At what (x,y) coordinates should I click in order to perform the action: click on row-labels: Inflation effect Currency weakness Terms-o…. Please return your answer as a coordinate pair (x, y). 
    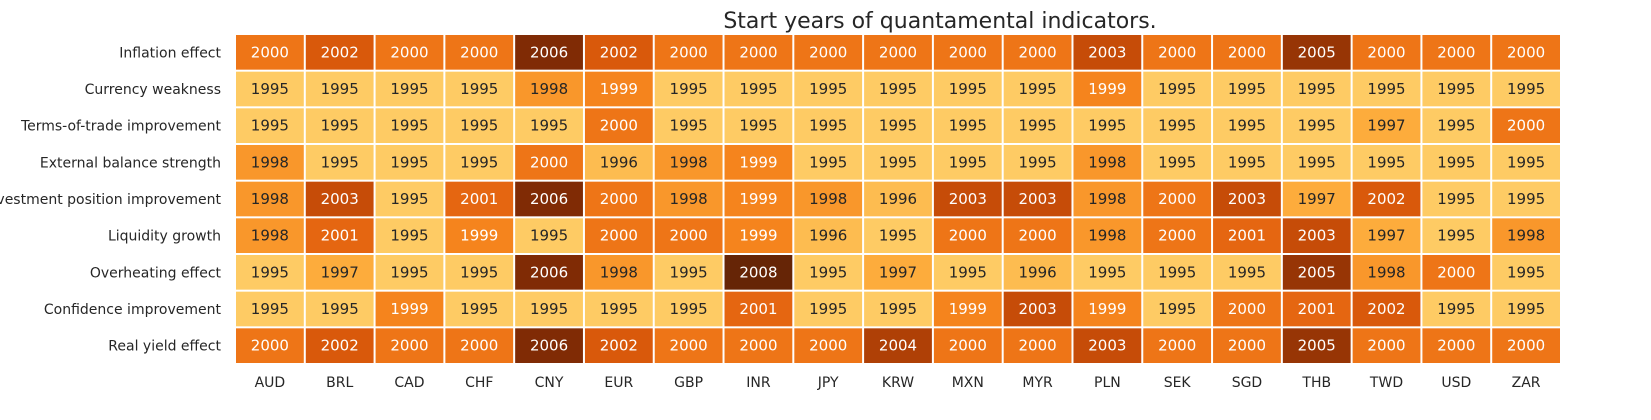
    Looking at the image, I should click on (111, 199).